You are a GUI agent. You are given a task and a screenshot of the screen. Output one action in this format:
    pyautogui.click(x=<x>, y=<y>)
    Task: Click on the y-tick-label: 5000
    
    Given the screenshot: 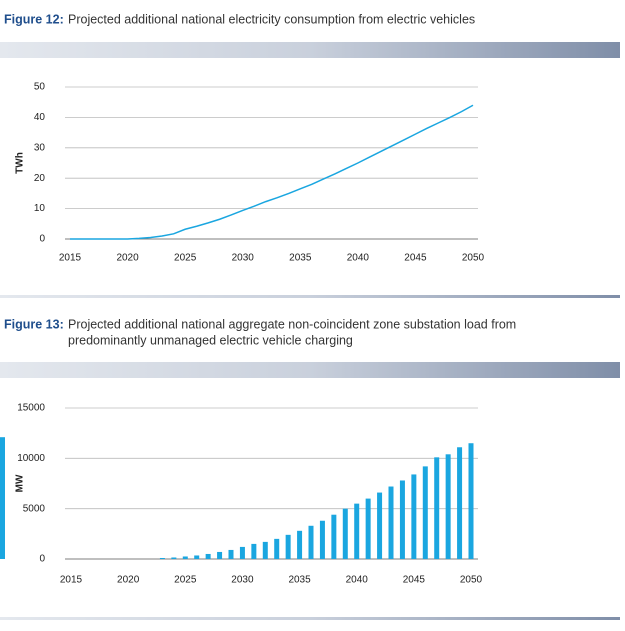 What is the action you would take?
    pyautogui.click(x=34, y=508)
    